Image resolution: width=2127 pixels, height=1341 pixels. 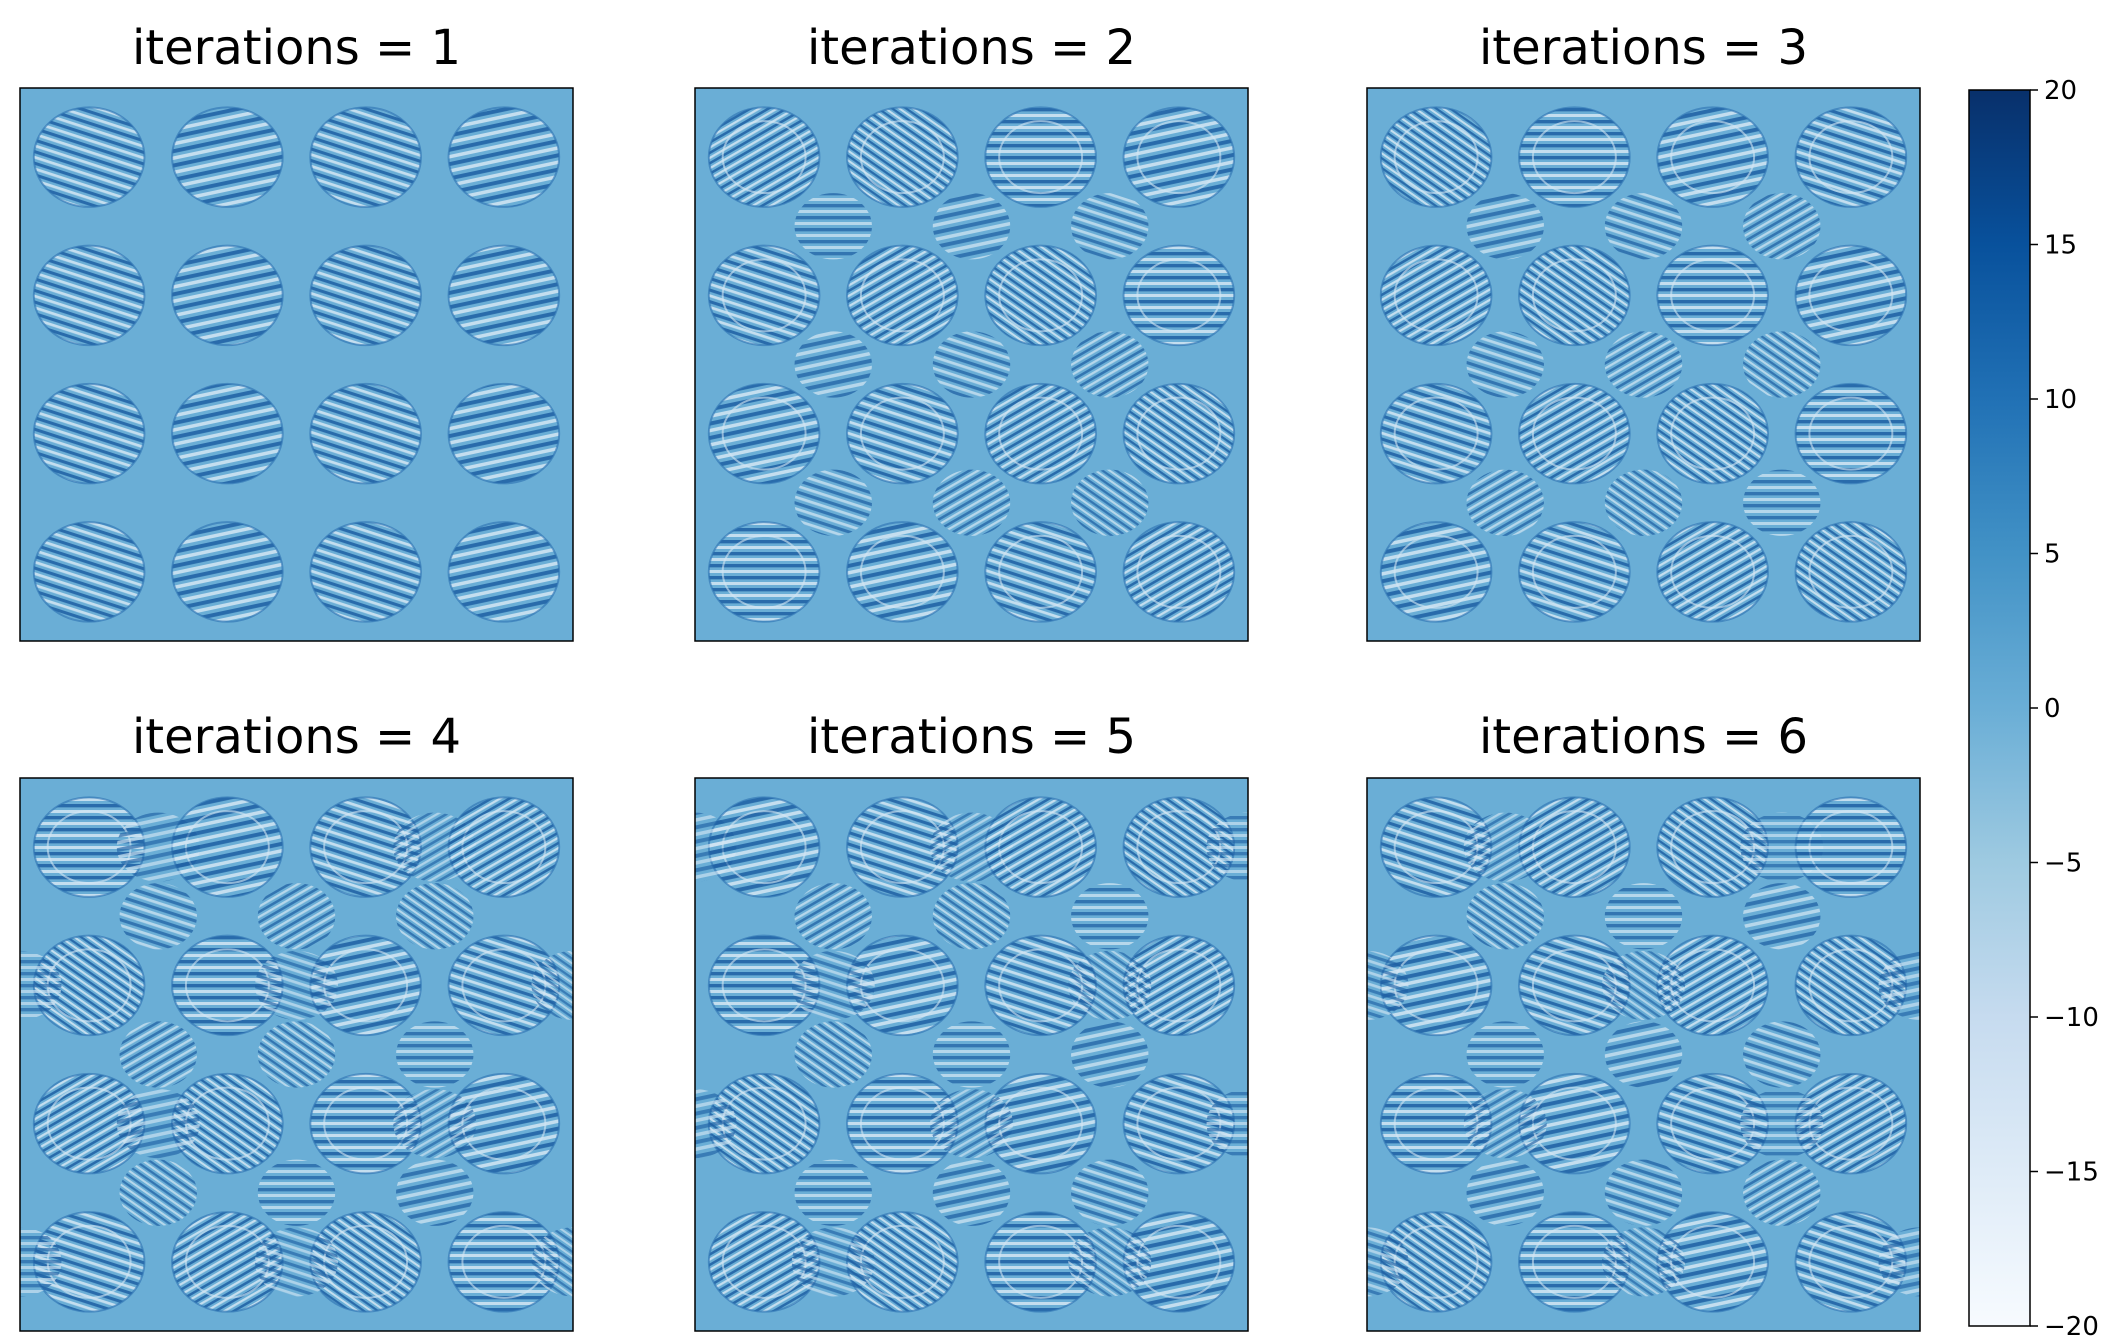 I want to click on panel-5: iterations = 5, so click(x=971, y=1020).